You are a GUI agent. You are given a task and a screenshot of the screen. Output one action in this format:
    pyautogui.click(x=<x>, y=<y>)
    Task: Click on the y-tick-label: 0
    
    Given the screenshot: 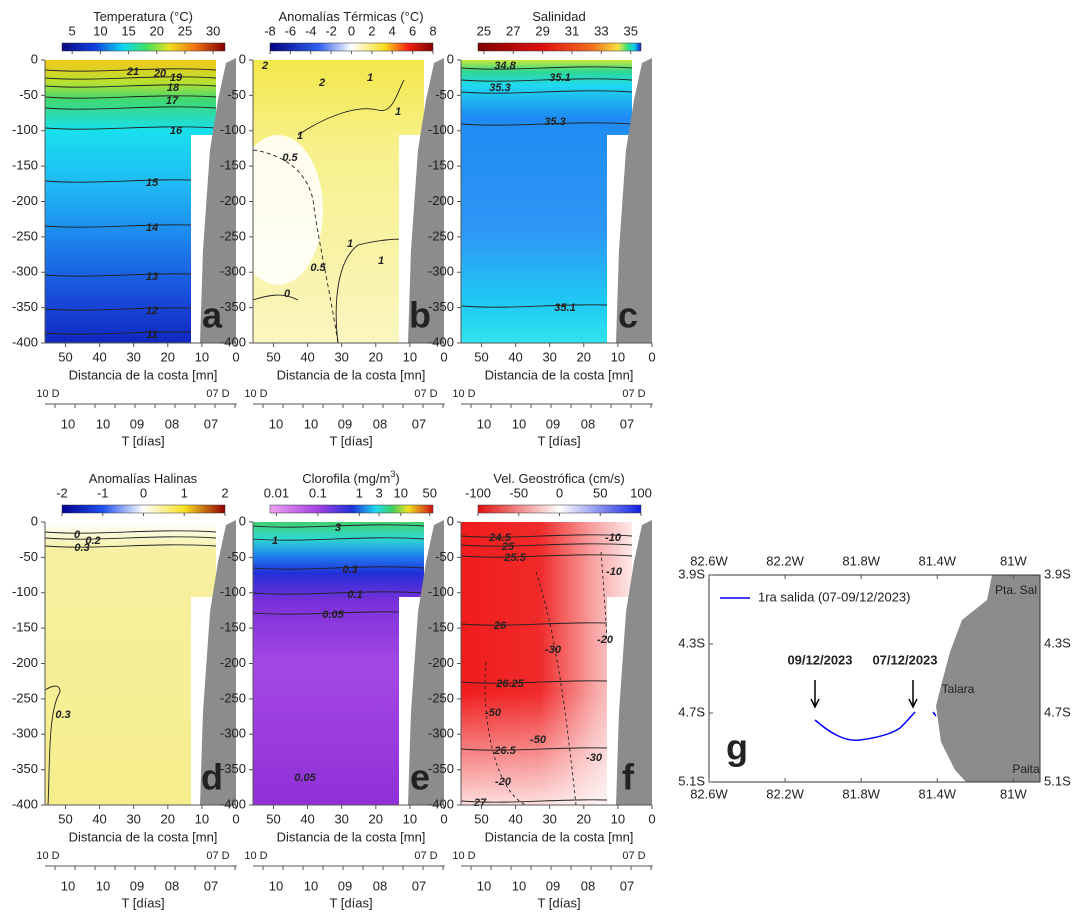 What is the action you would take?
    pyautogui.click(x=450, y=58)
    